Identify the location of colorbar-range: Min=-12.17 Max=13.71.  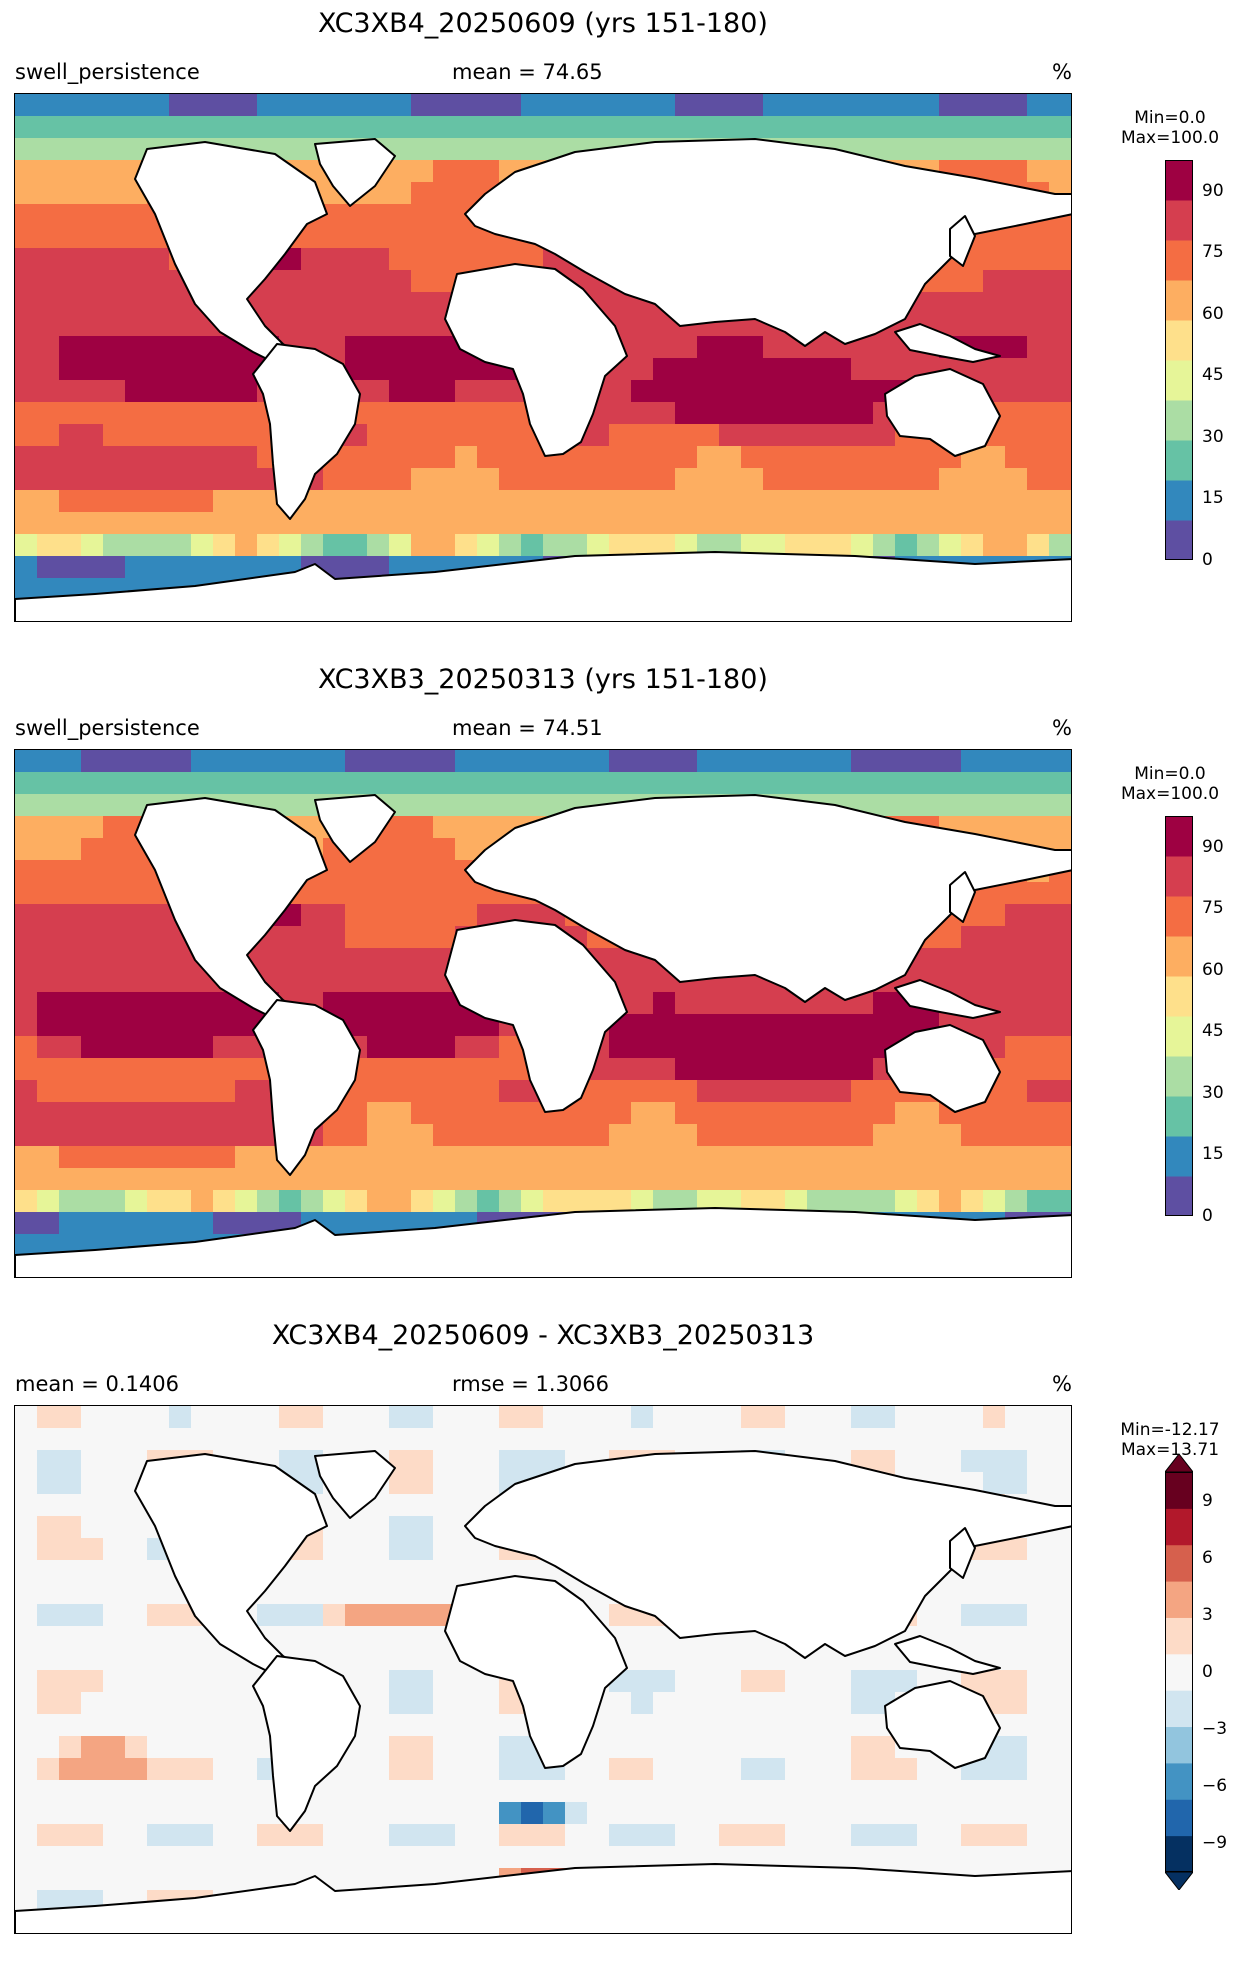
(1170, 1440).